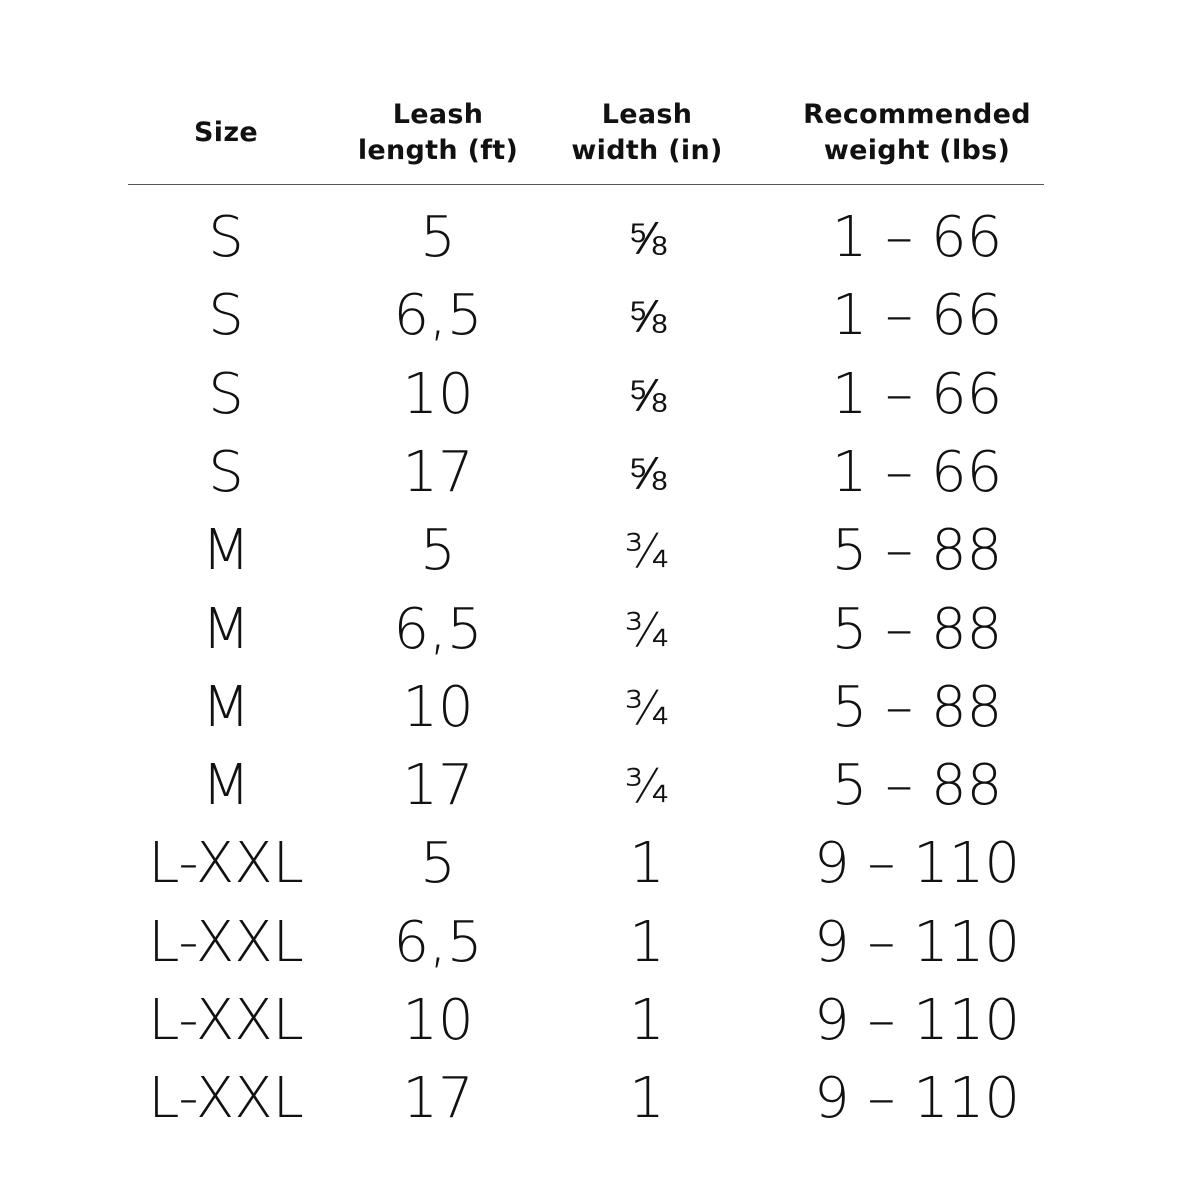  I want to click on table-row: S 6,5 ⅝ 1 – 66, so click(600, 316).